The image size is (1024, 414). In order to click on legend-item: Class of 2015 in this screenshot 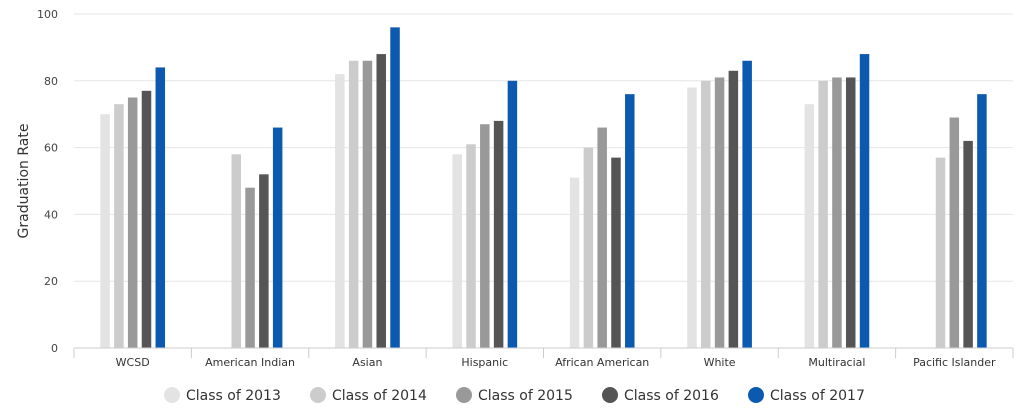, I will do `click(514, 395)`.